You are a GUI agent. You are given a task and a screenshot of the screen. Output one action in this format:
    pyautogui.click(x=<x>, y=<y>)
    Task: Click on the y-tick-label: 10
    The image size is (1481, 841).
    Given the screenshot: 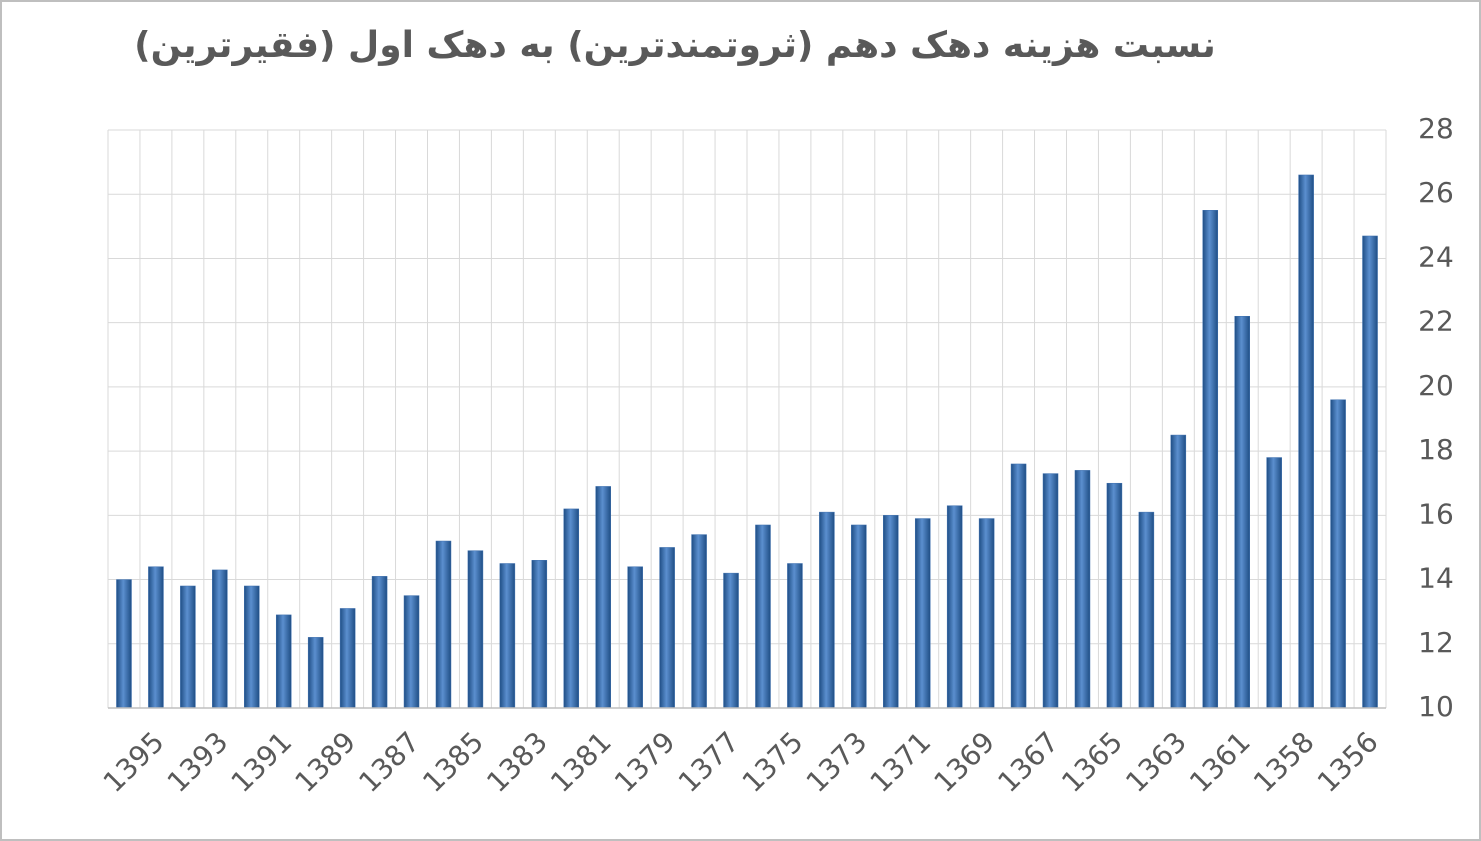 What is the action you would take?
    pyautogui.click(x=1436, y=706)
    